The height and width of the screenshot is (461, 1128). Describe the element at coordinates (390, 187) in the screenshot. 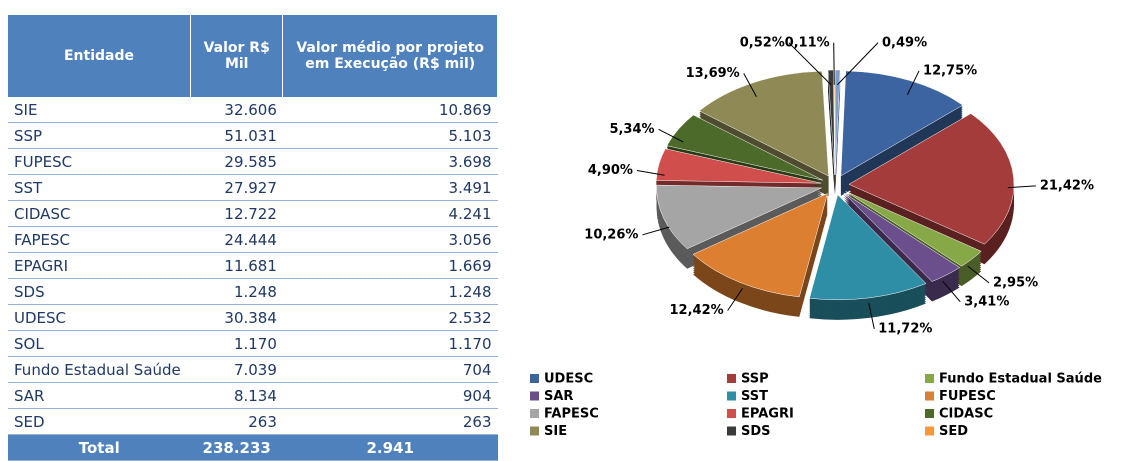

I see `table-cell: 3.491` at that location.